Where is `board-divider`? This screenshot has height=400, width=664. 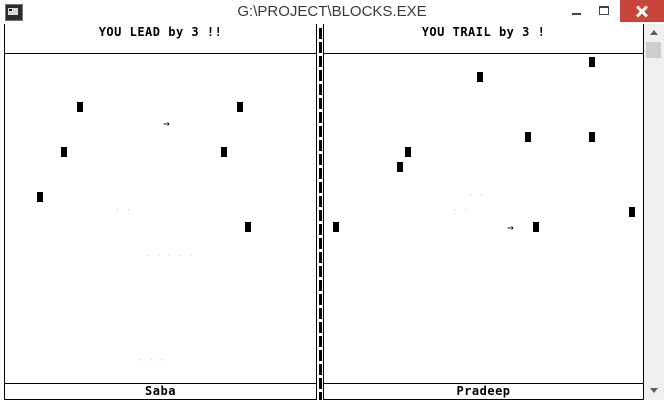
board-divider is located at coordinates (320, 214).